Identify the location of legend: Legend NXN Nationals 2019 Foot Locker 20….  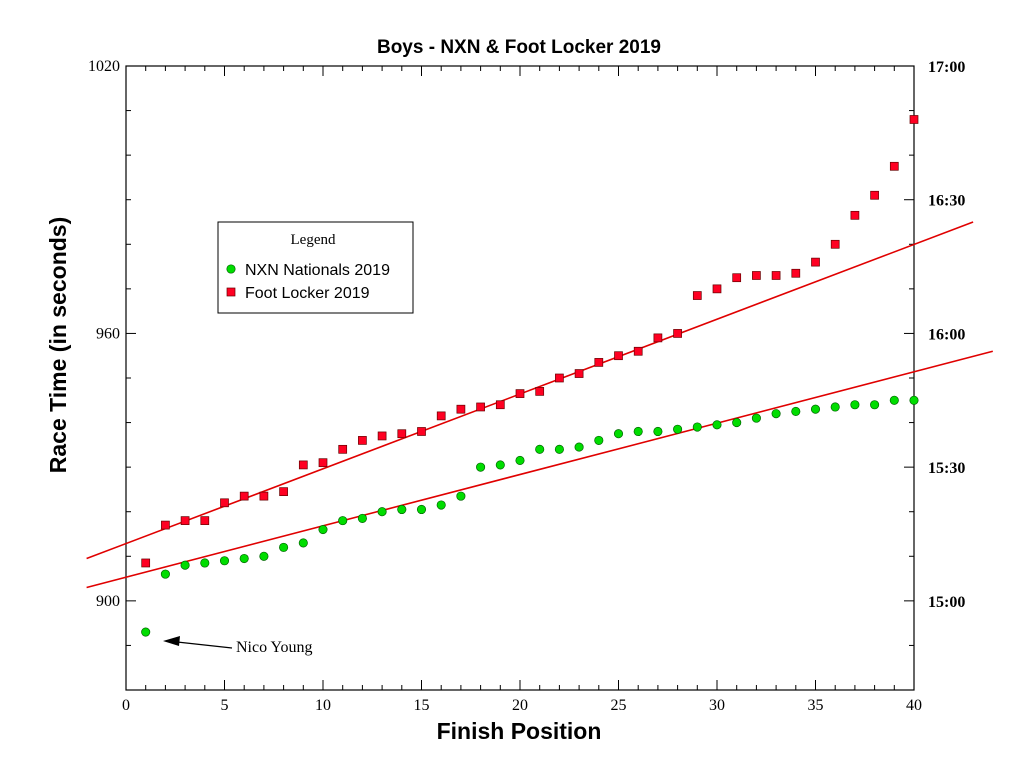
(315, 267).